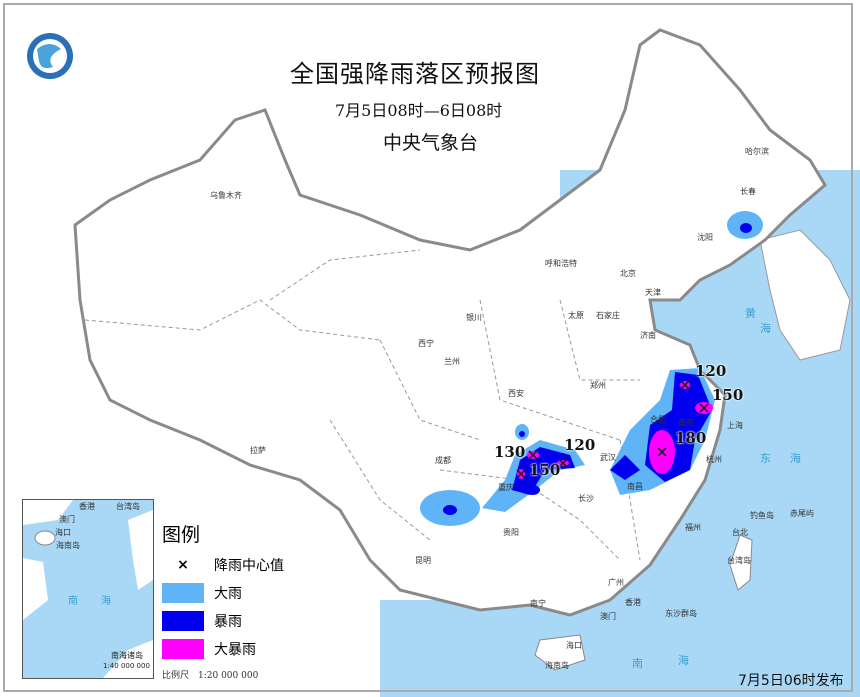 The height and width of the screenshot is (697, 860). Describe the element at coordinates (576, 315) in the screenshot. I see `city-label: 太原` at that location.